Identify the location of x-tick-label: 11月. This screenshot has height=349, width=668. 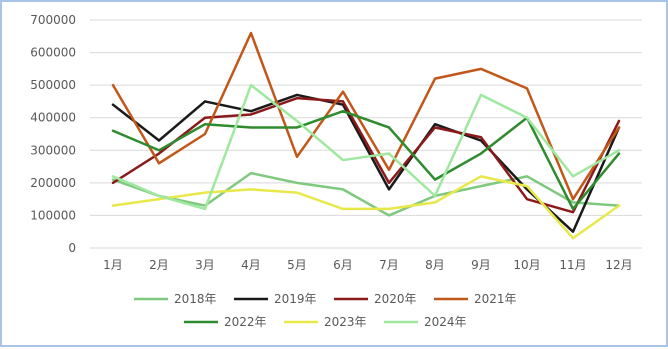
(572, 265).